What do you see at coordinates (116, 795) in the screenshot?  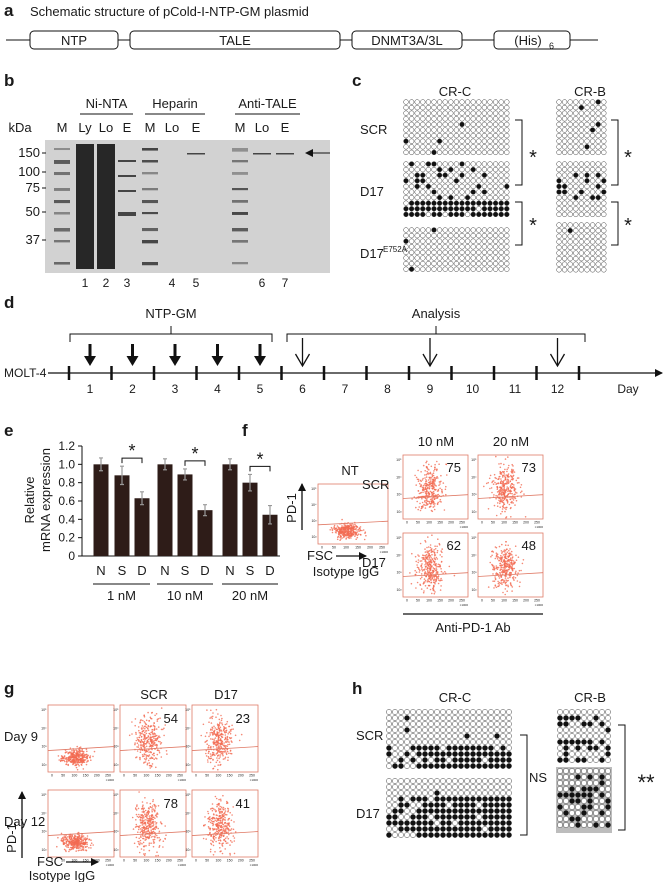 I see `plot-y-tick: 10⁵` at bounding box center [116, 795].